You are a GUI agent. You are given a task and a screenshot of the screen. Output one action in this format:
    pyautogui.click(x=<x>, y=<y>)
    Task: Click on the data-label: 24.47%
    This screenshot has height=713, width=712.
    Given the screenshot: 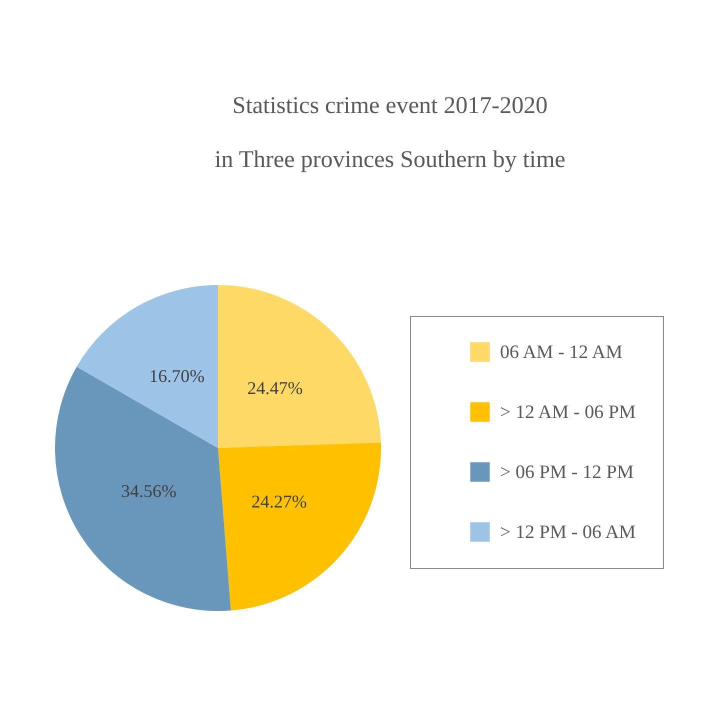 What is the action you would take?
    pyautogui.click(x=275, y=388)
    